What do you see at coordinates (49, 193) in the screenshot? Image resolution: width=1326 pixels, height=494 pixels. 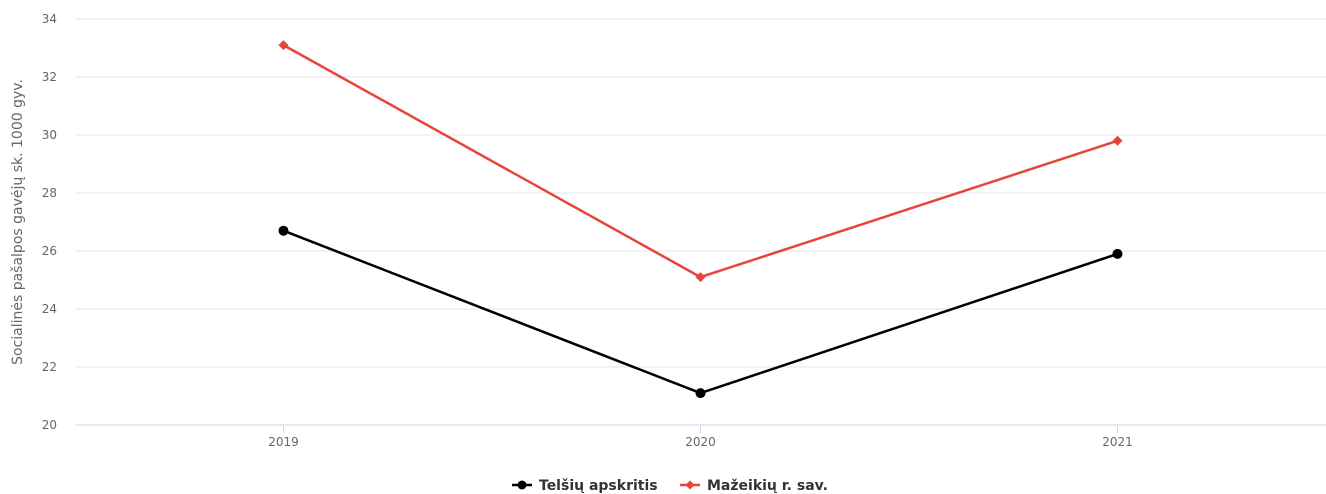 I see `y-tick-label: 28` at bounding box center [49, 193].